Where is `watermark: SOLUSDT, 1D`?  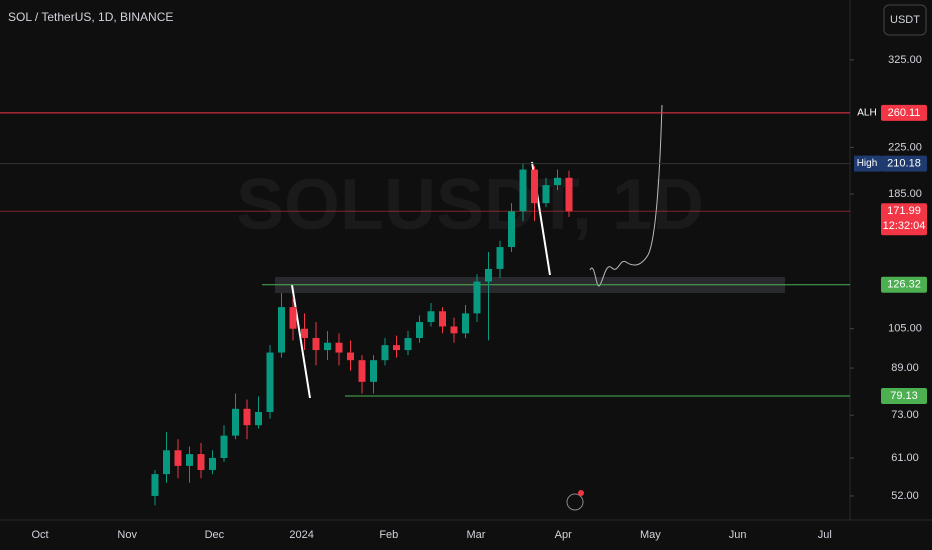
watermark: SOLUSDT, 1D is located at coordinates (470, 205).